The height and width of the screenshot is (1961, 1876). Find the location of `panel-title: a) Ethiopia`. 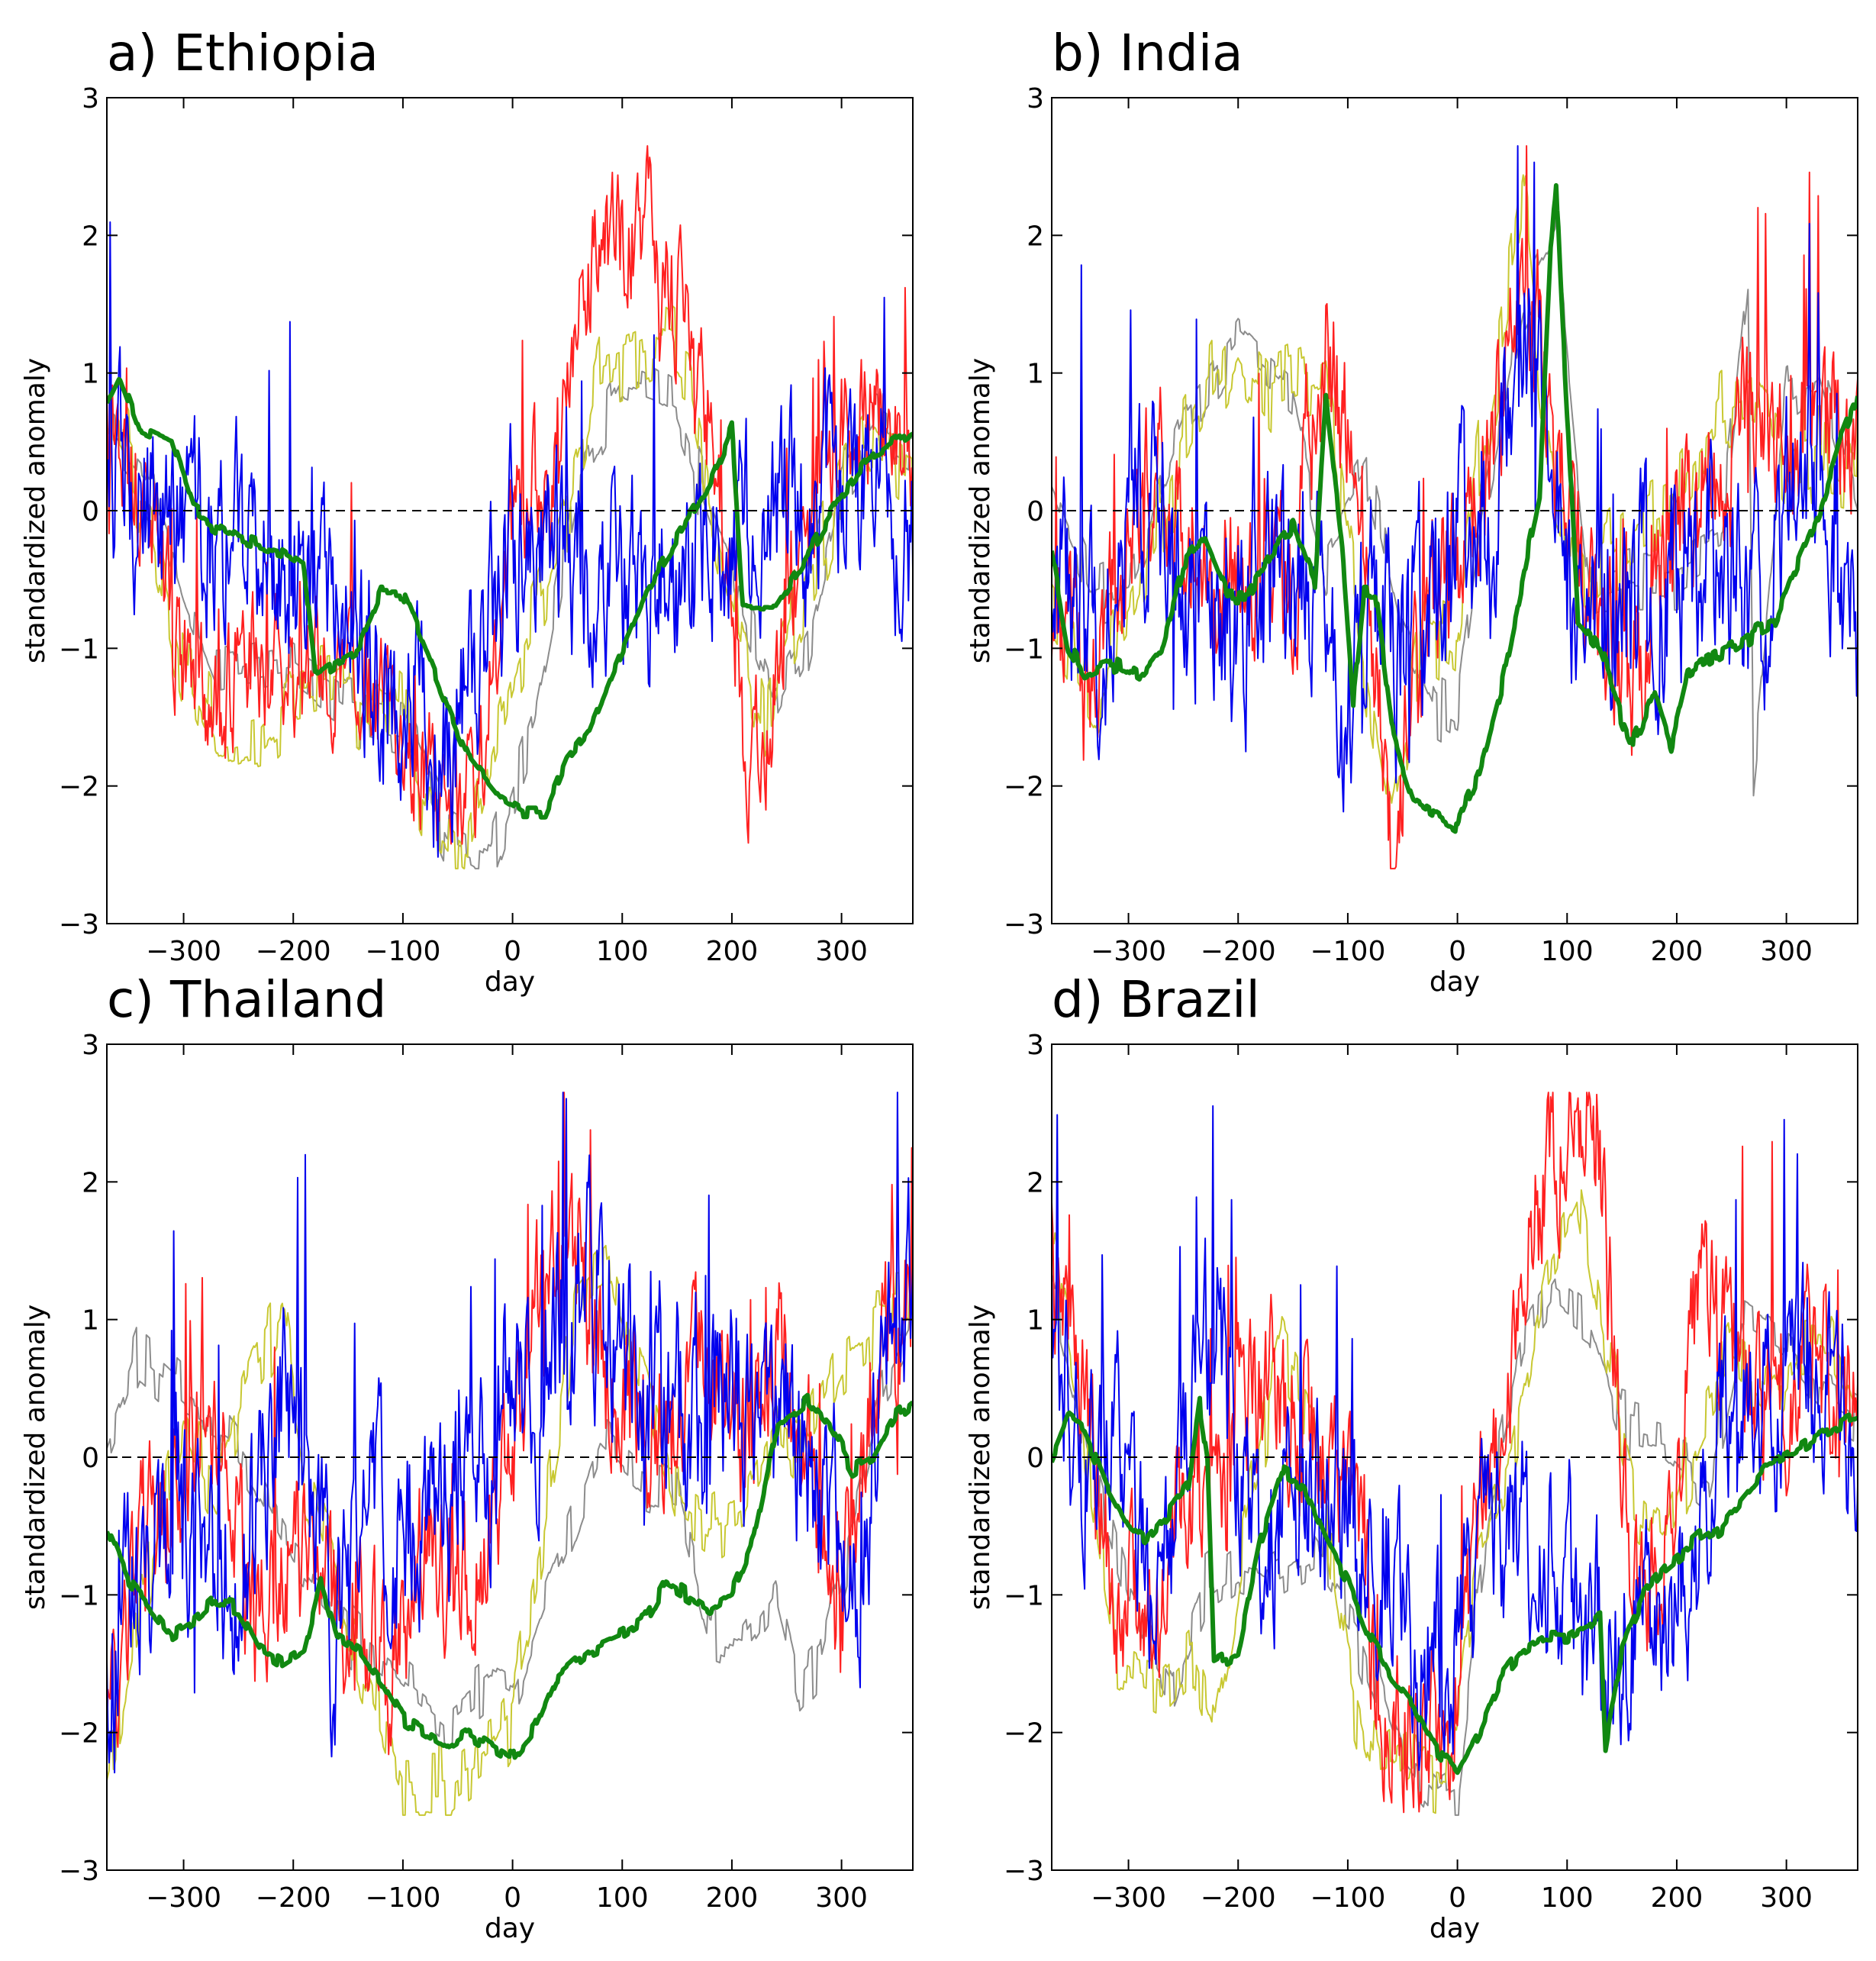

panel-title: a) Ethiopia is located at coordinates (243, 53).